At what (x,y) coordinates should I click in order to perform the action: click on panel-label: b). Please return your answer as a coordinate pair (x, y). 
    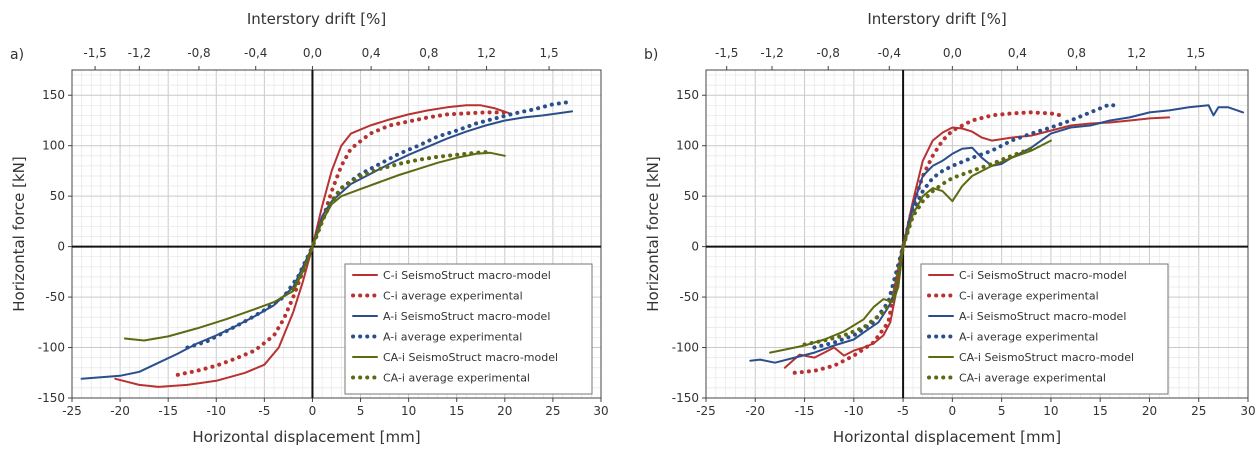
    Looking at the image, I should click on (651, 55).